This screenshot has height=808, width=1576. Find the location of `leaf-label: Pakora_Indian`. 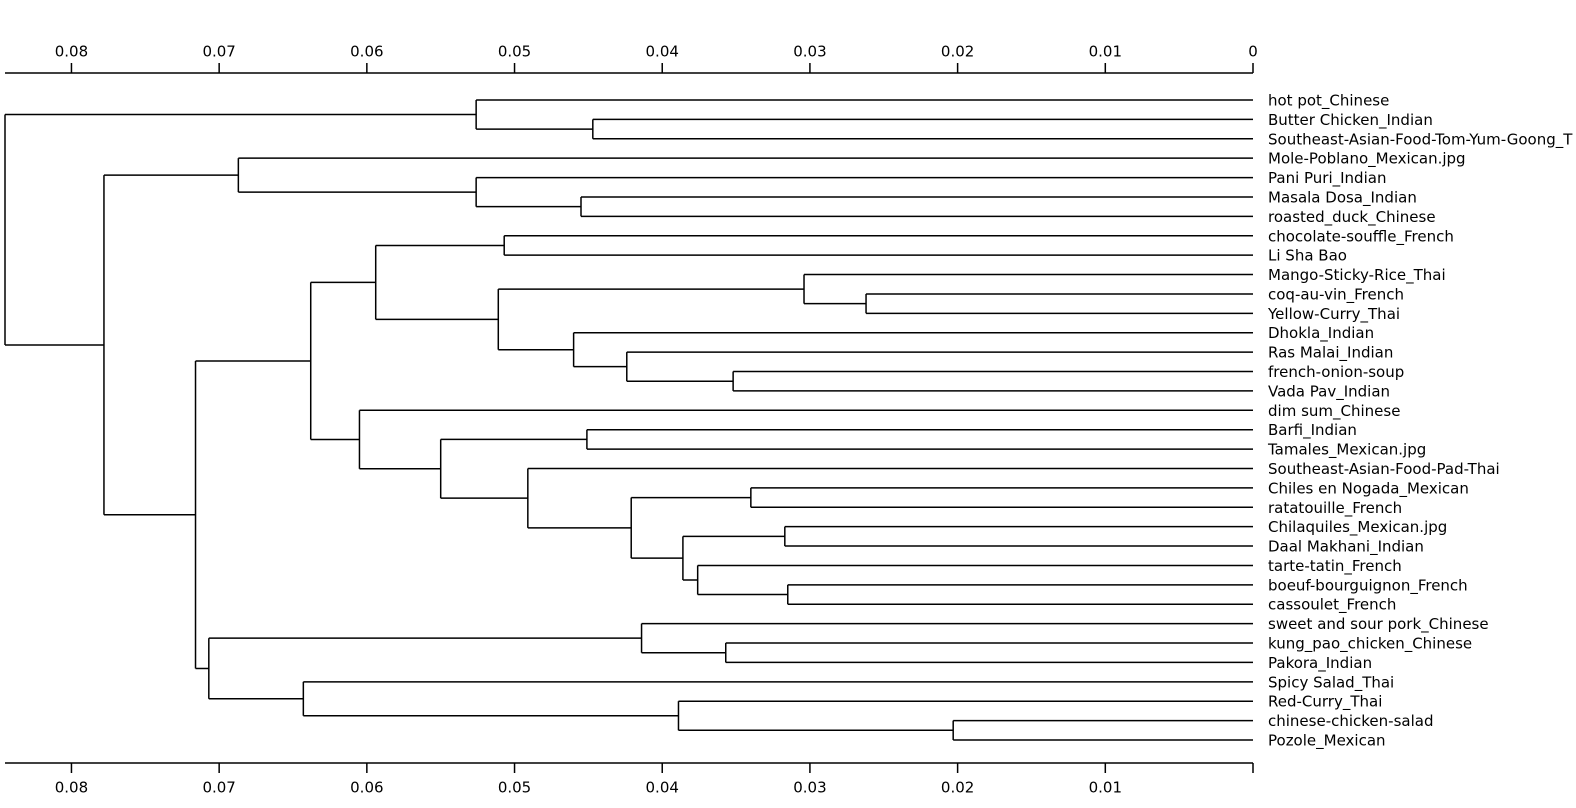

leaf-label: Pakora_Indian is located at coordinates (1320, 663).